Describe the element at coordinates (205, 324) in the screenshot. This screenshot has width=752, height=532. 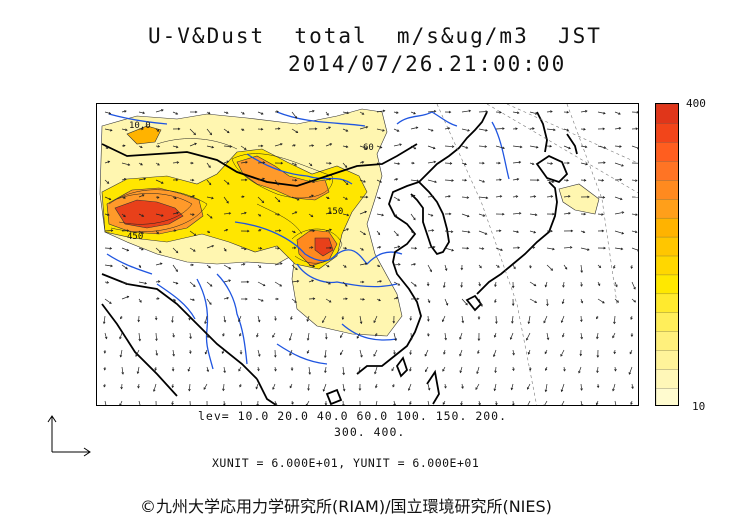
I see `river` at that location.